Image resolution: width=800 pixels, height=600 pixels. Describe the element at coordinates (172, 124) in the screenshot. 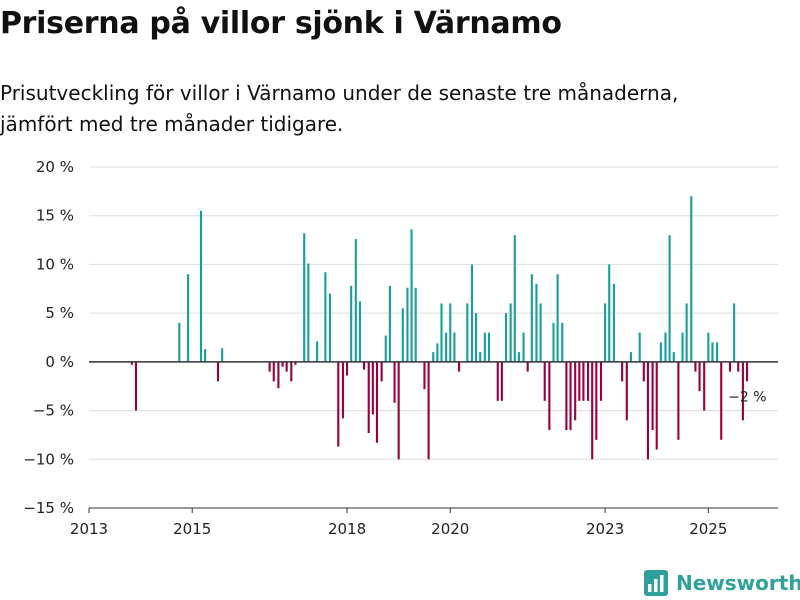

I see `subtitle-line-2: jämfört med tre månader tidigare.` at that location.